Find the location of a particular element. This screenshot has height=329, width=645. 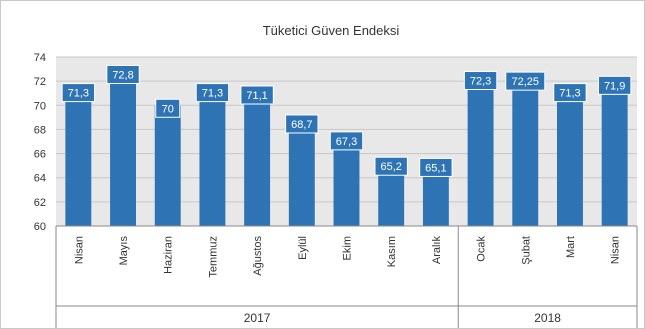

data-label: 65,2 is located at coordinates (390, 167).